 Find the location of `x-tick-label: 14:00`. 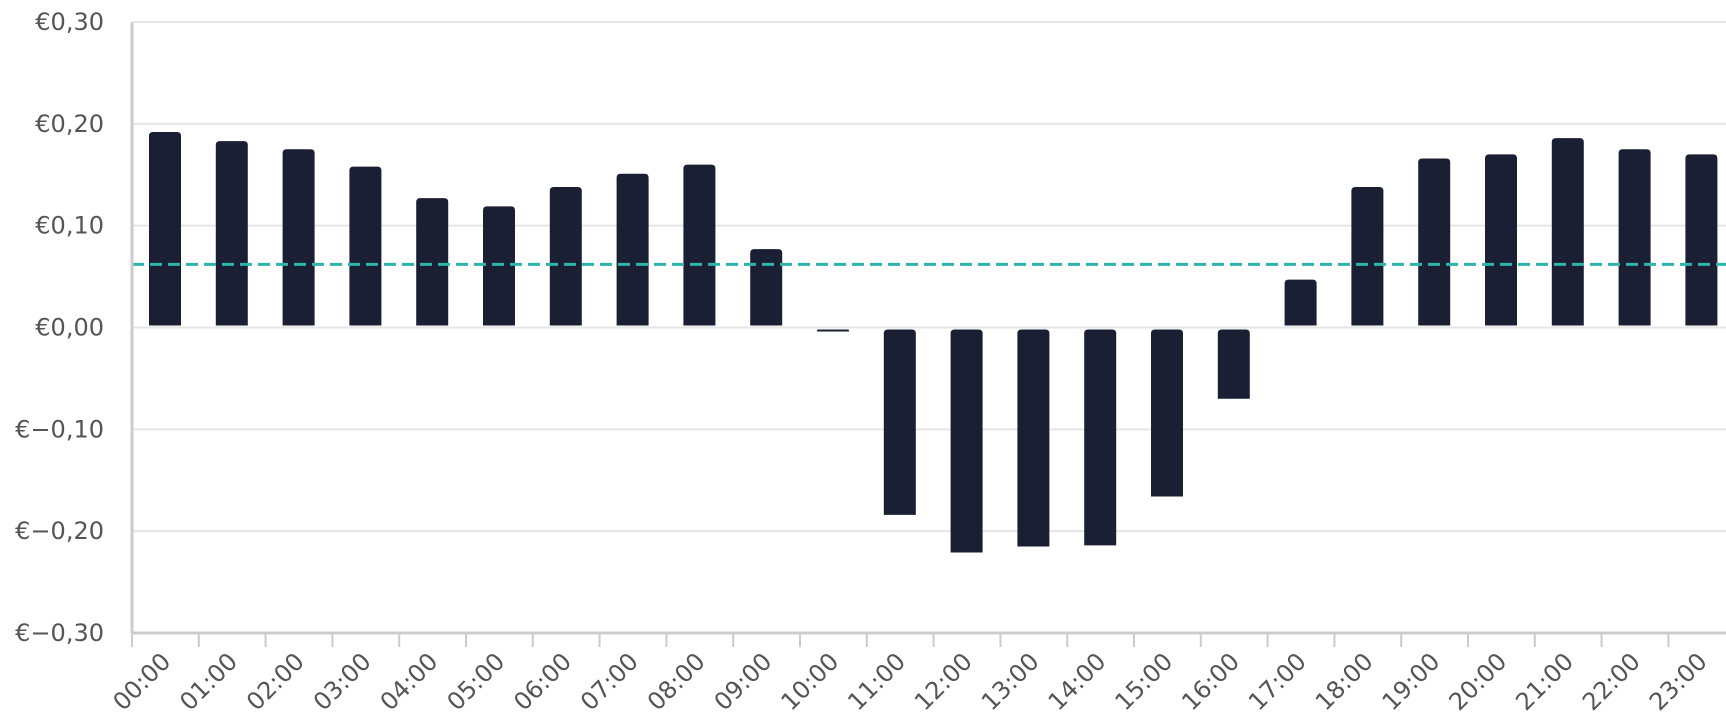

x-tick-label: 14:00 is located at coordinates (1077, 681).